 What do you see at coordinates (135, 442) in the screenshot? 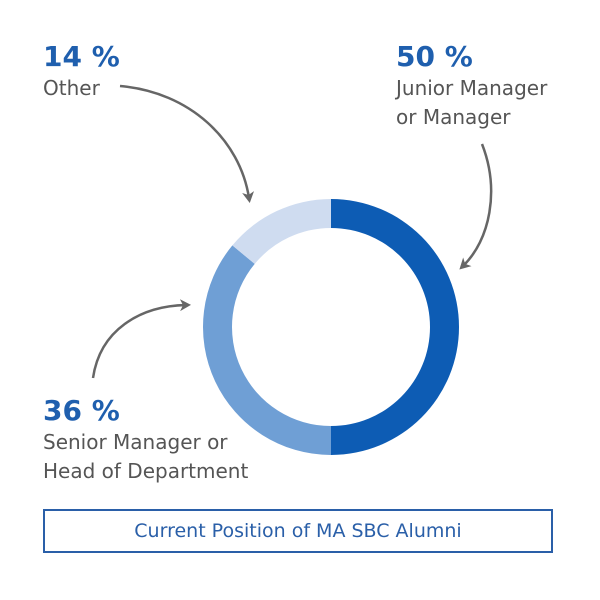
I see `text-senior-manager-1: Senior Manager or` at bounding box center [135, 442].